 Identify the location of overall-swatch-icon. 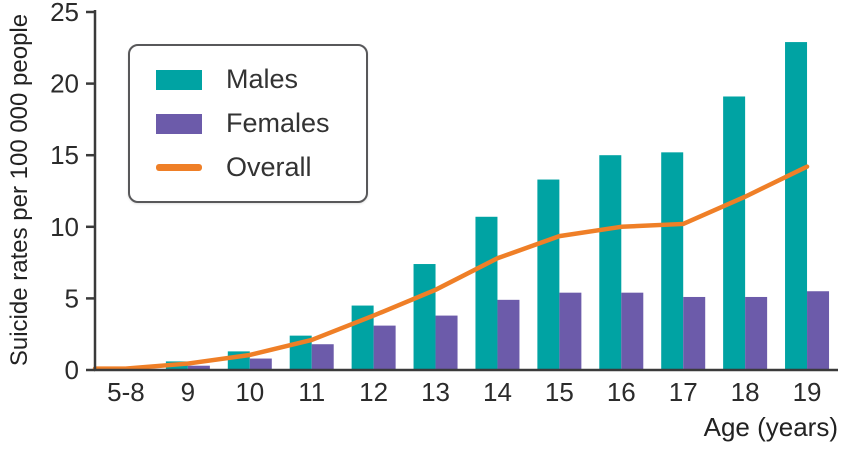
(179, 168).